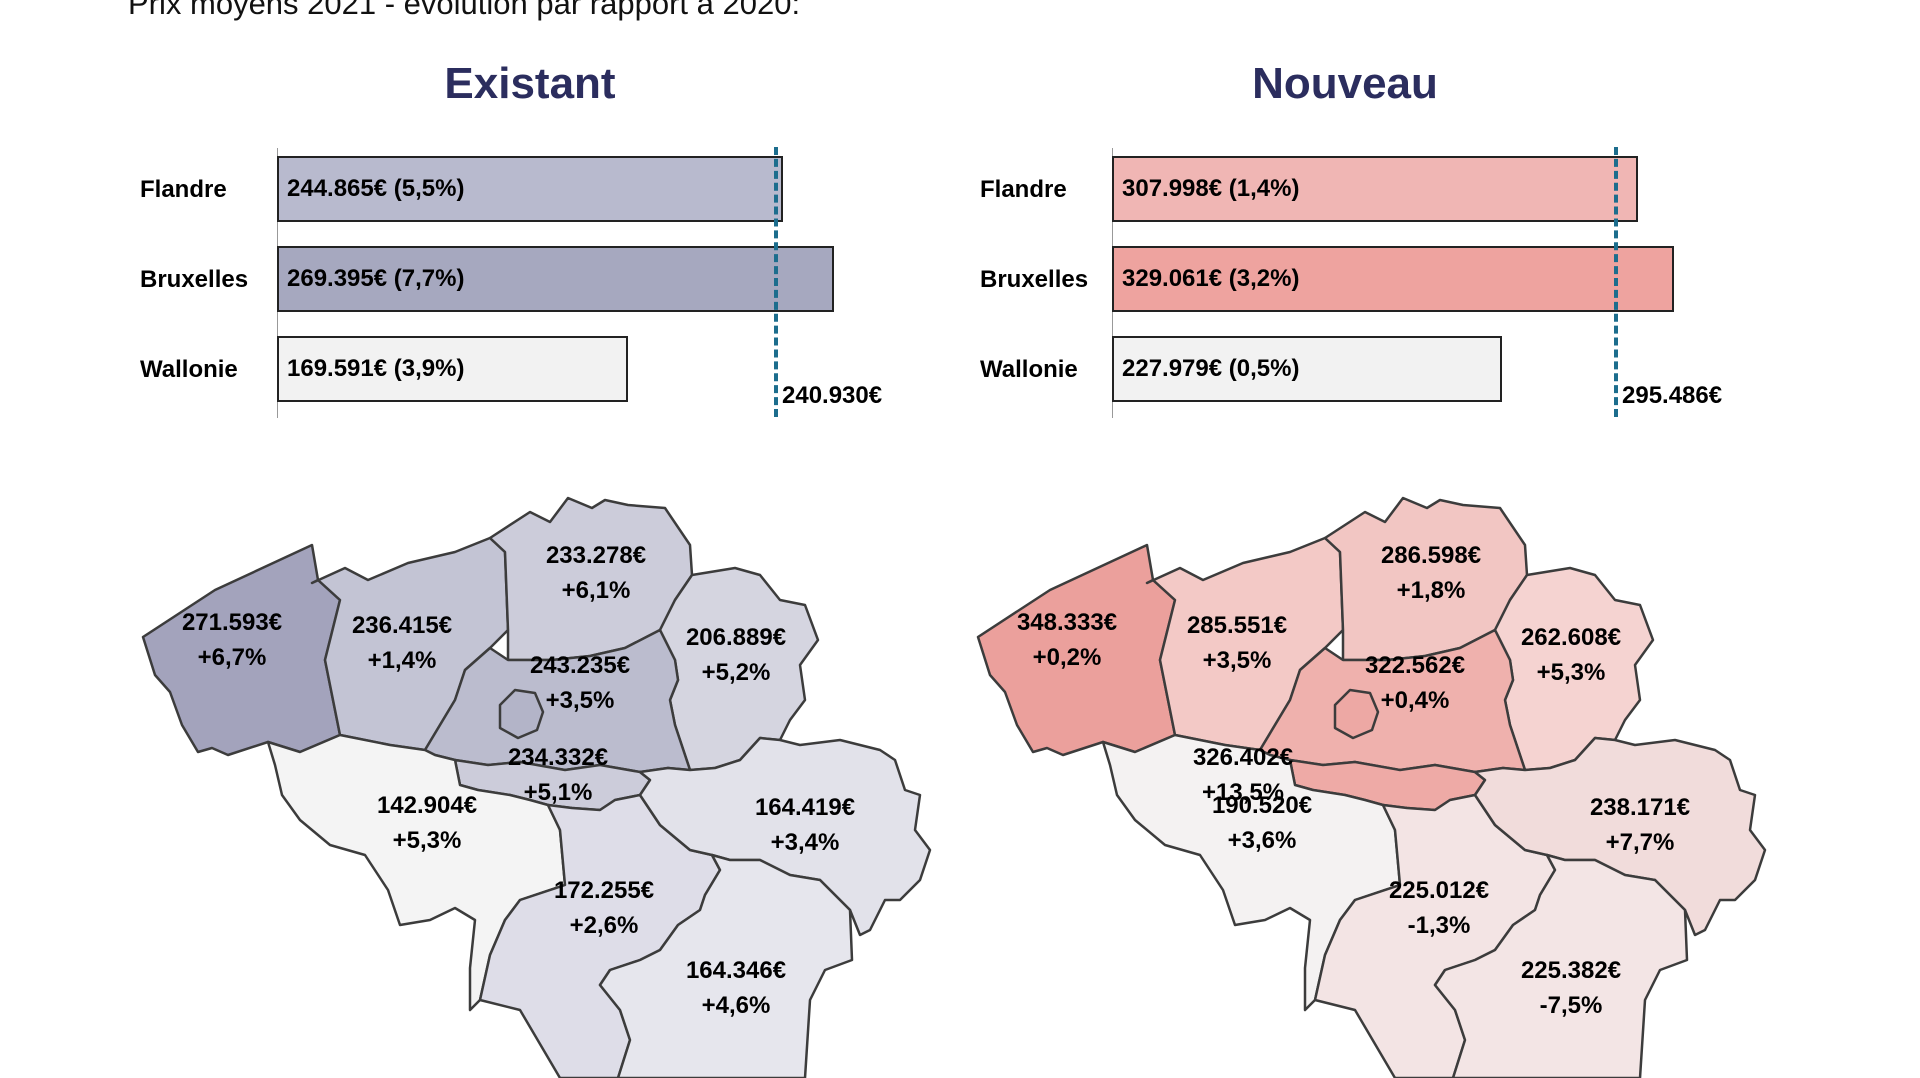 The width and height of the screenshot is (1920, 1078). What do you see at coordinates (1439, 890) in the screenshot?
I see `province-price-label: 225.012€` at bounding box center [1439, 890].